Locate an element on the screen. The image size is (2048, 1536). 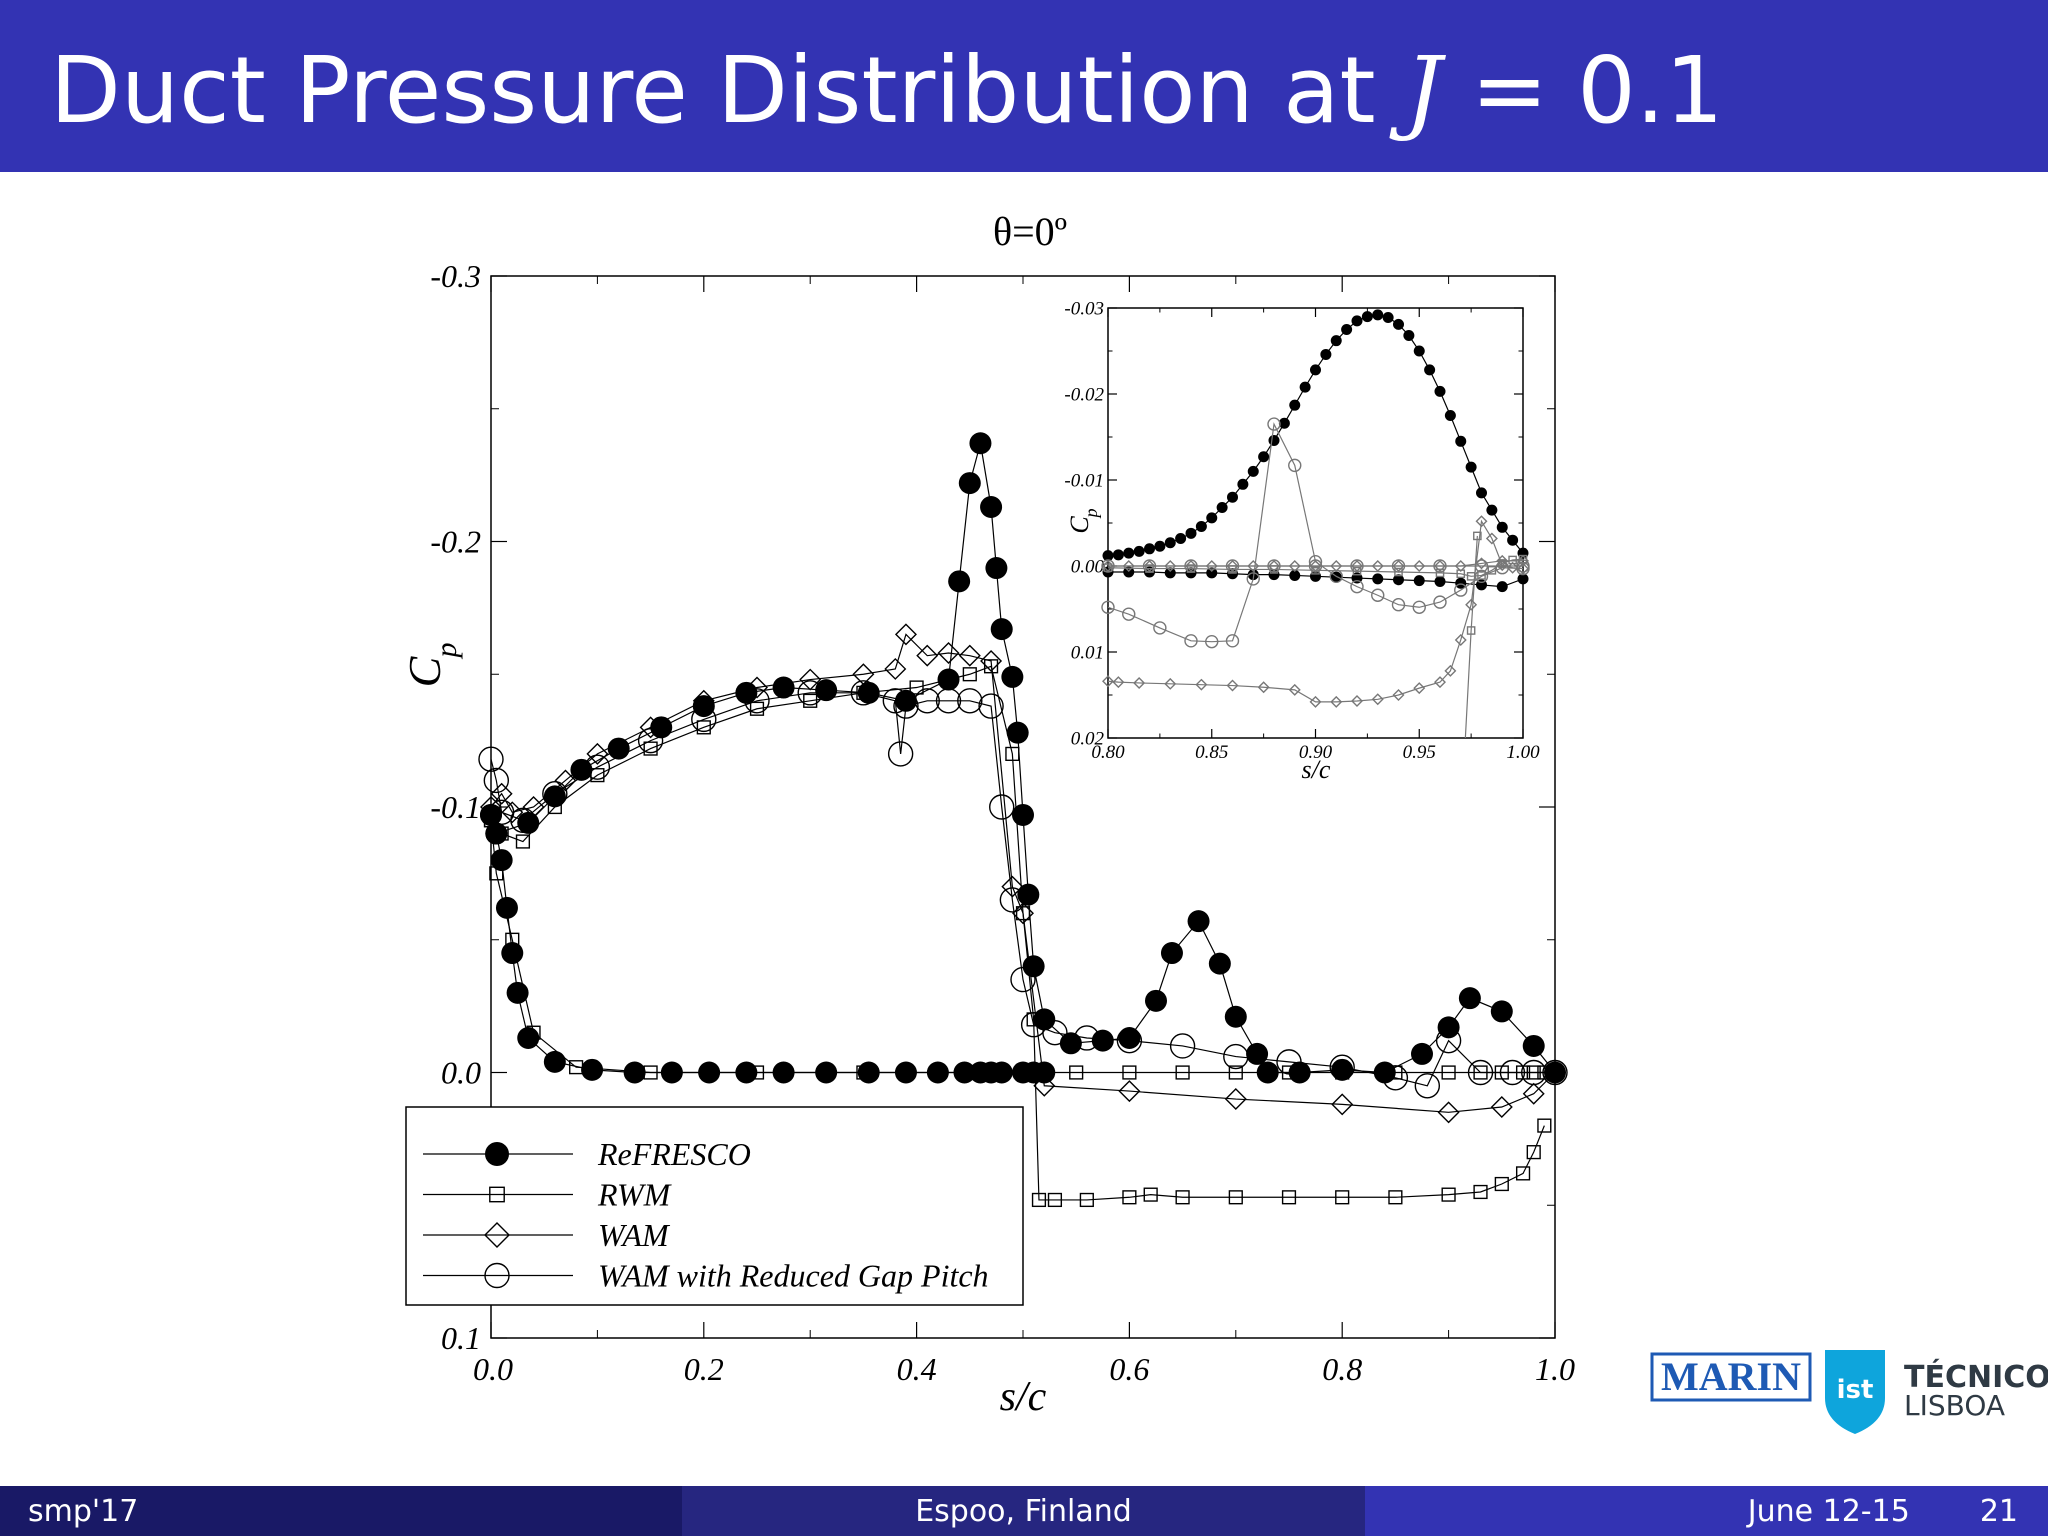
slide-title-var: J is located at coordinates (1423, 90).